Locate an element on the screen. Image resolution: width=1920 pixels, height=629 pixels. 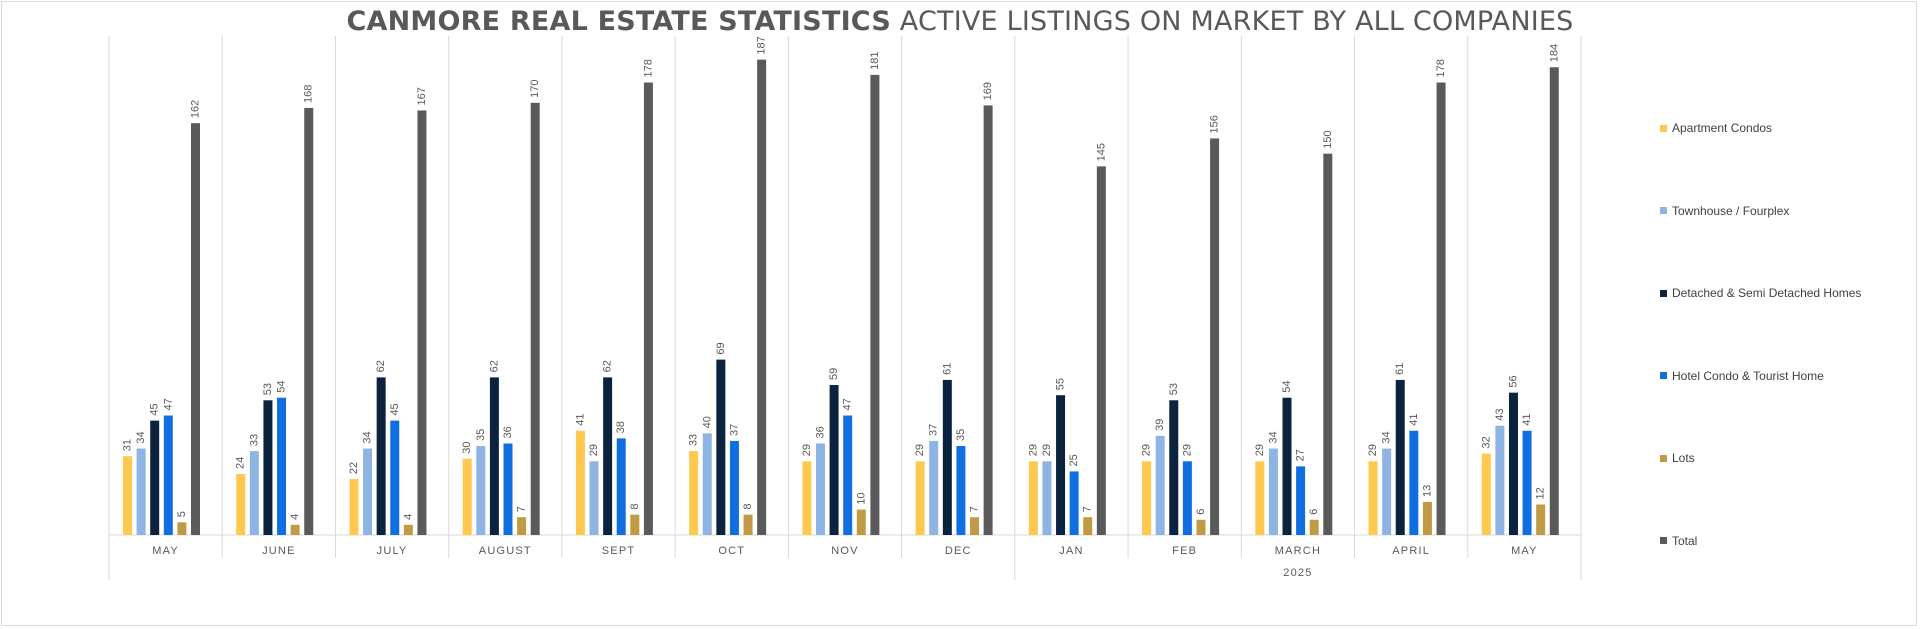
x-tick-label: AUGUST is located at coordinates (505, 551).